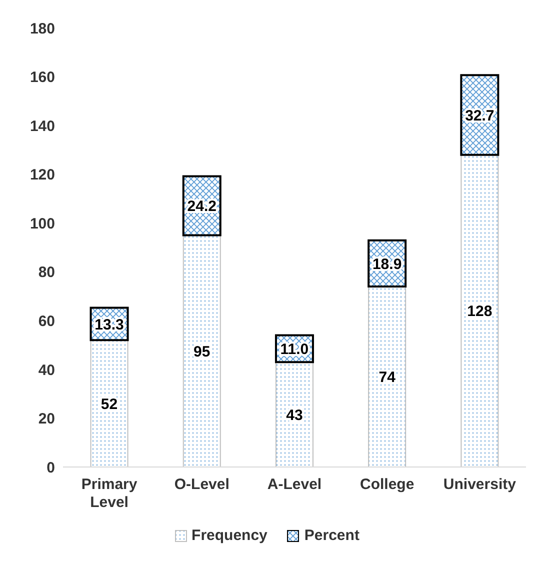 This screenshot has width=554, height=562. I want to click on y-tick-label: 160, so click(42, 77).